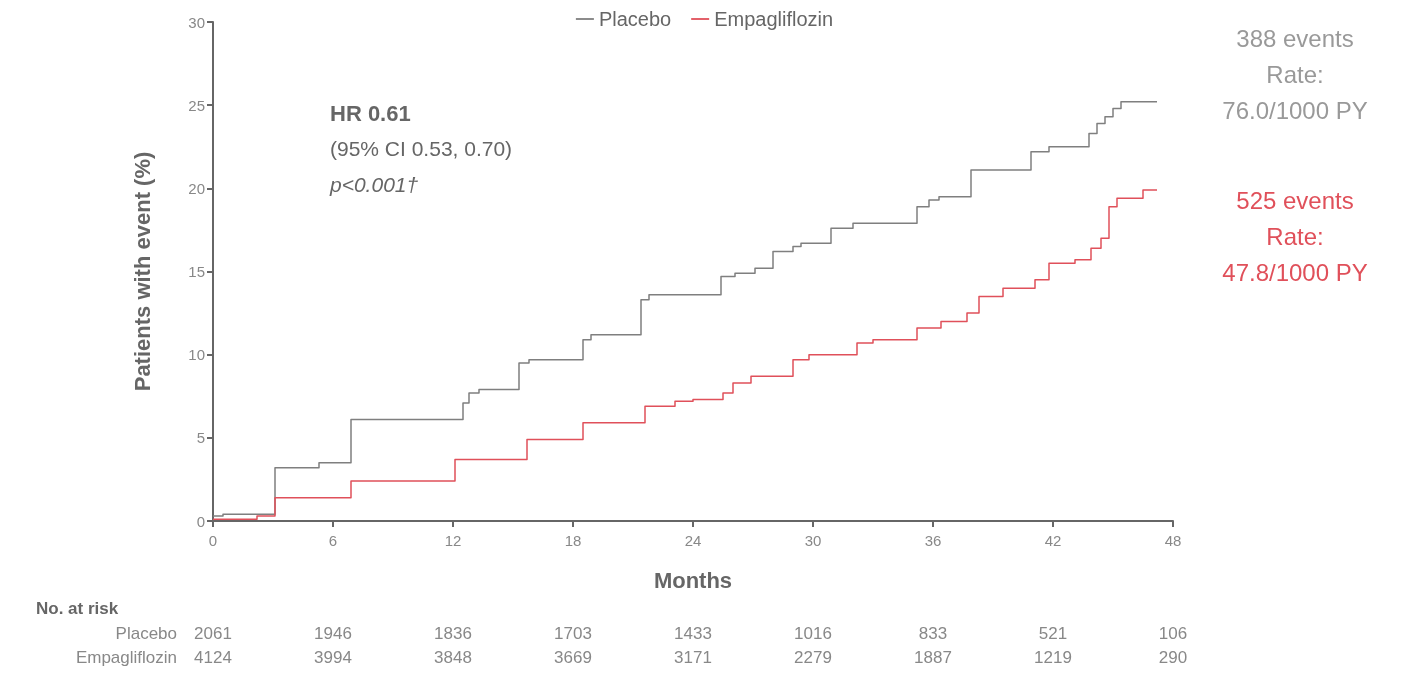  Describe the element at coordinates (196, 188) in the screenshot. I see `y-tick-label: 20` at that location.